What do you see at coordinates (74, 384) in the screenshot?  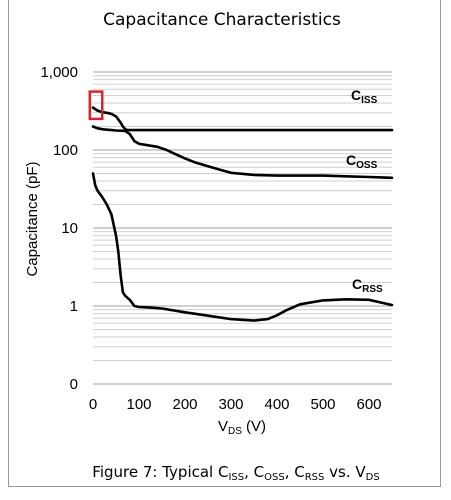 I see `y-tick-label: 0` at bounding box center [74, 384].